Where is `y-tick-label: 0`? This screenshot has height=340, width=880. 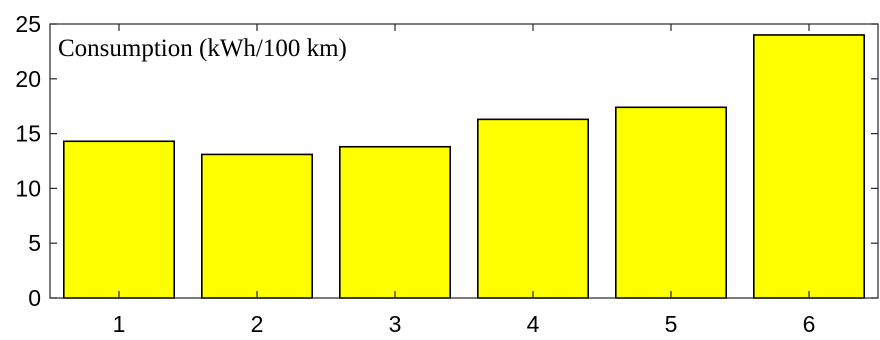
y-tick-label: 0 is located at coordinates (34, 298).